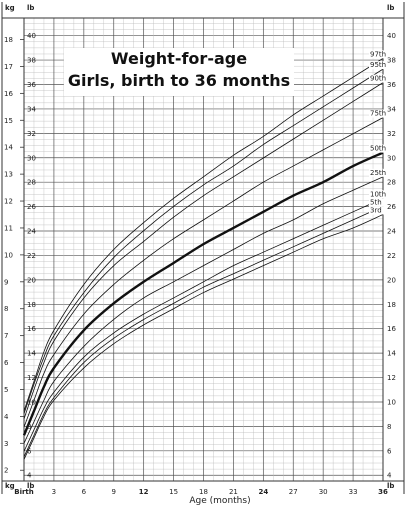  Describe the element at coordinates (391, 158) in the screenshot. I see `lb-tick-label-right: 30` at that location.